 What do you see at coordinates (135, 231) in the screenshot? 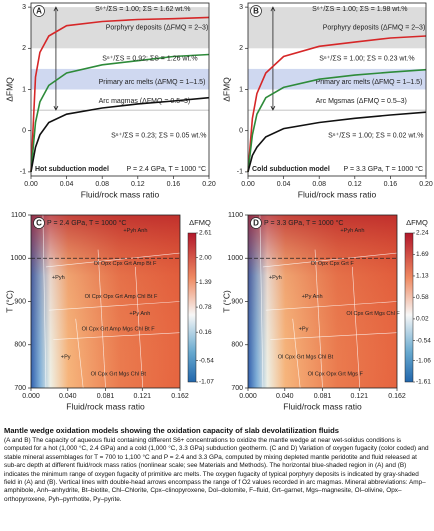
I see `phase-label: +Pyh Anh` at bounding box center [135, 231].